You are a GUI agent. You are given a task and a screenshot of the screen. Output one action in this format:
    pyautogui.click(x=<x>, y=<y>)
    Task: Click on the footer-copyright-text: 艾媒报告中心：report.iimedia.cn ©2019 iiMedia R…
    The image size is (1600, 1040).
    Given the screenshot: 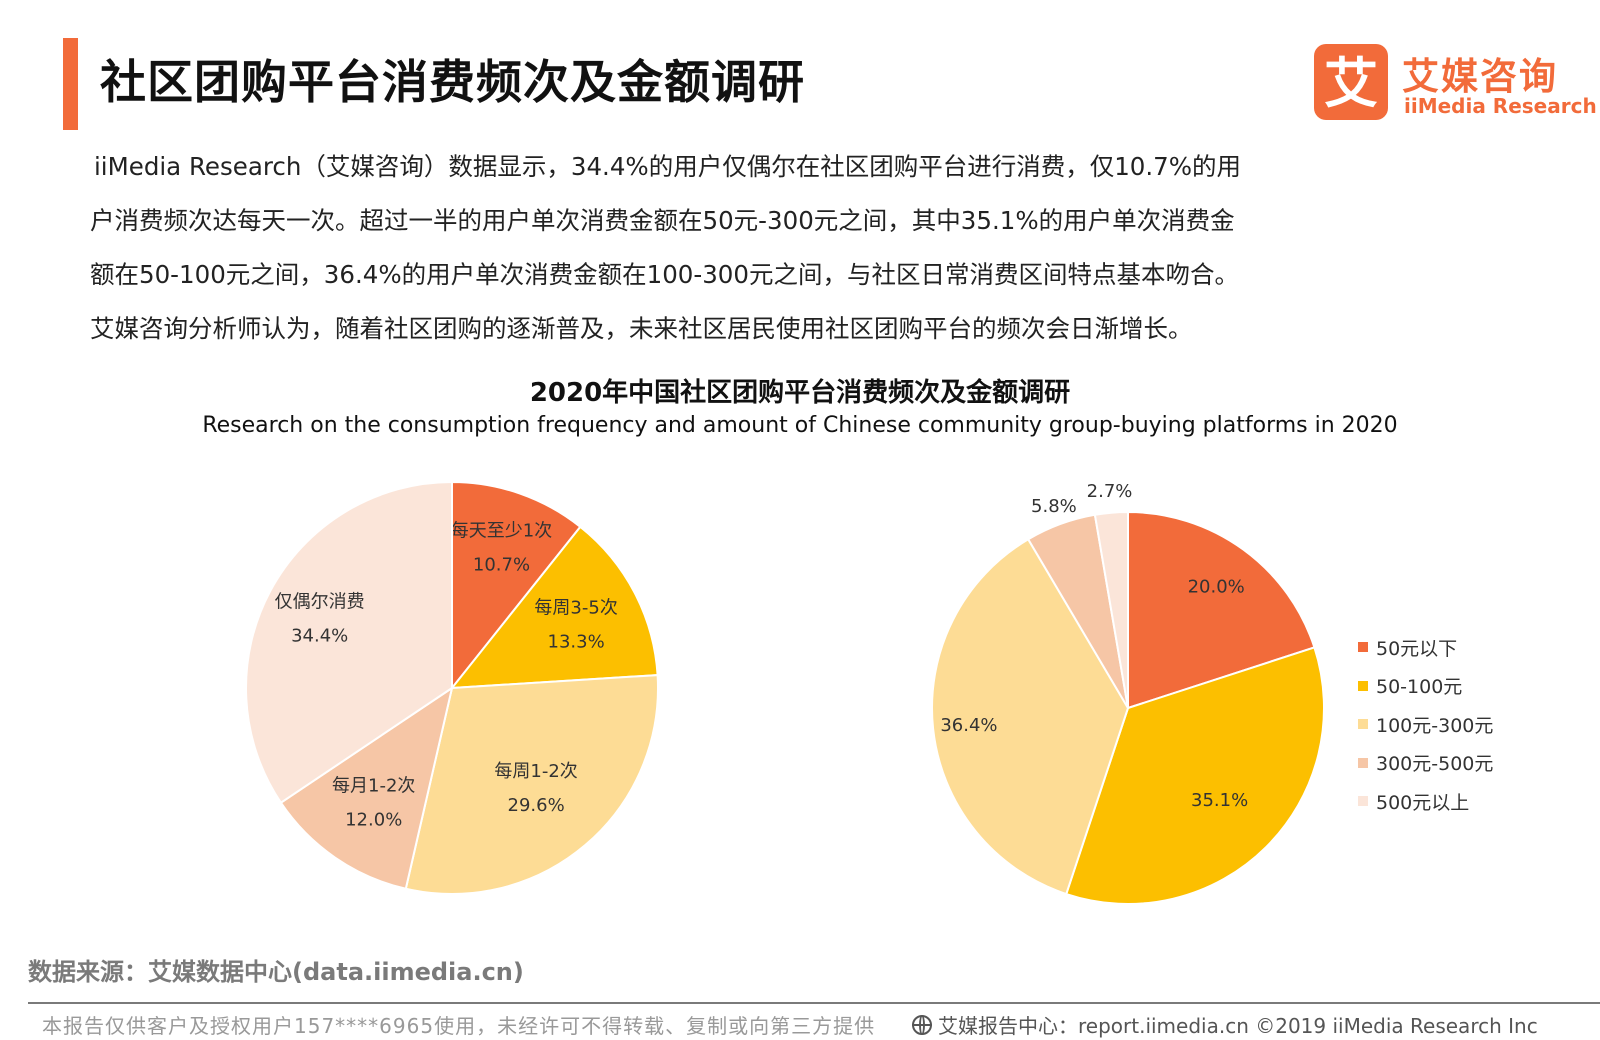 What is the action you would take?
    pyautogui.click(x=1238, y=1026)
    